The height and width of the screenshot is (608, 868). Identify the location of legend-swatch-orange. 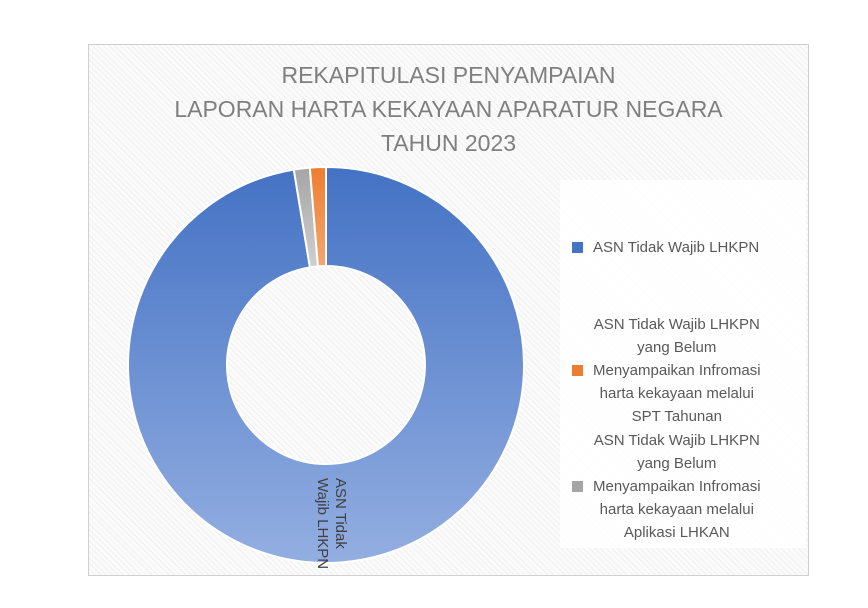
(577, 370).